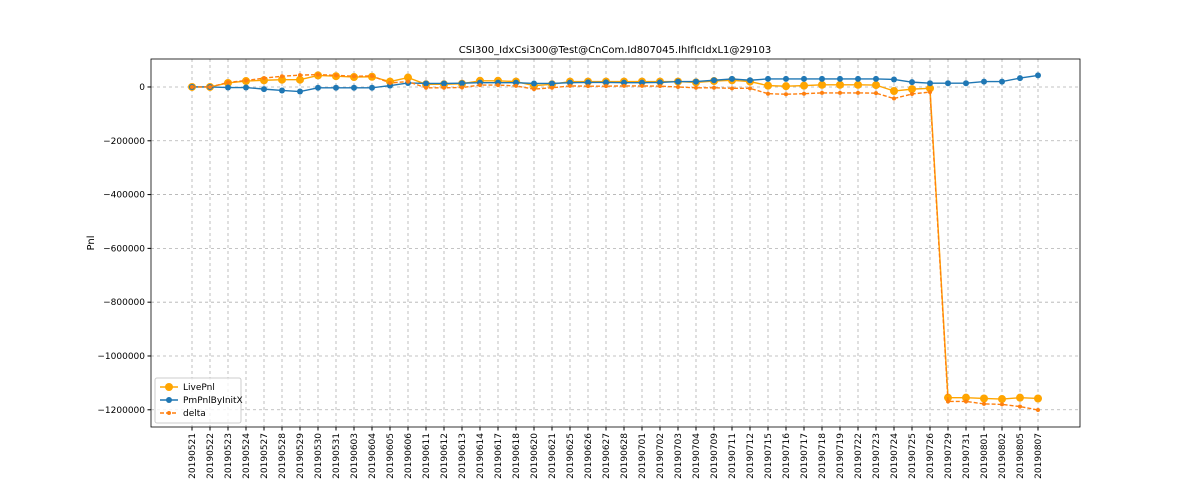 The height and width of the screenshot is (484, 1200). I want to click on legend-label: PmPnlByInitX, so click(213, 401).